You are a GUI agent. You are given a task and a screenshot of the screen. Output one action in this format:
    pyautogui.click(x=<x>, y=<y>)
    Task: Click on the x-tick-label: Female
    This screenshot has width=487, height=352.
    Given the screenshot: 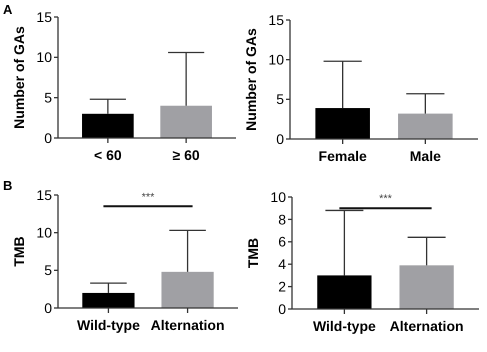 What is the action you would take?
    pyautogui.click(x=342, y=156)
    